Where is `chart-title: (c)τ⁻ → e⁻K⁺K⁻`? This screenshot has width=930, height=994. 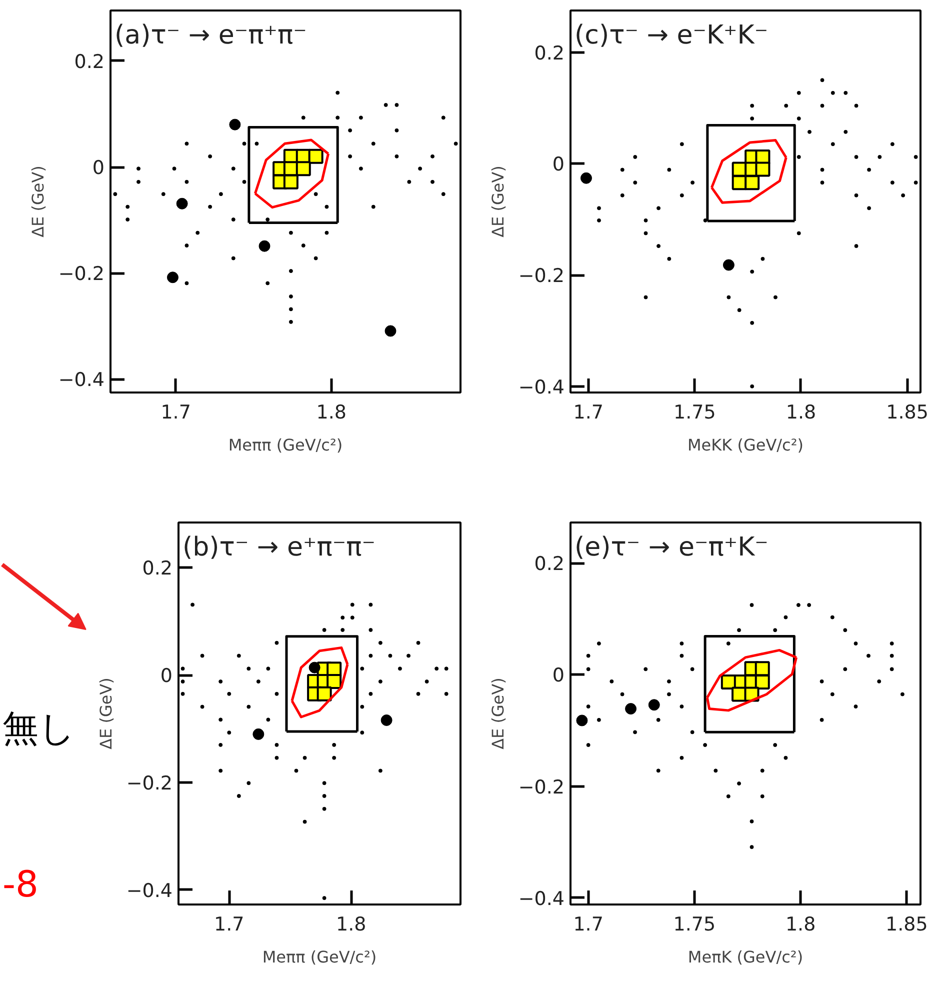
chart-title: (c)τ⁻ → e⁻K⁺K⁻ is located at coordinates (671, 35).